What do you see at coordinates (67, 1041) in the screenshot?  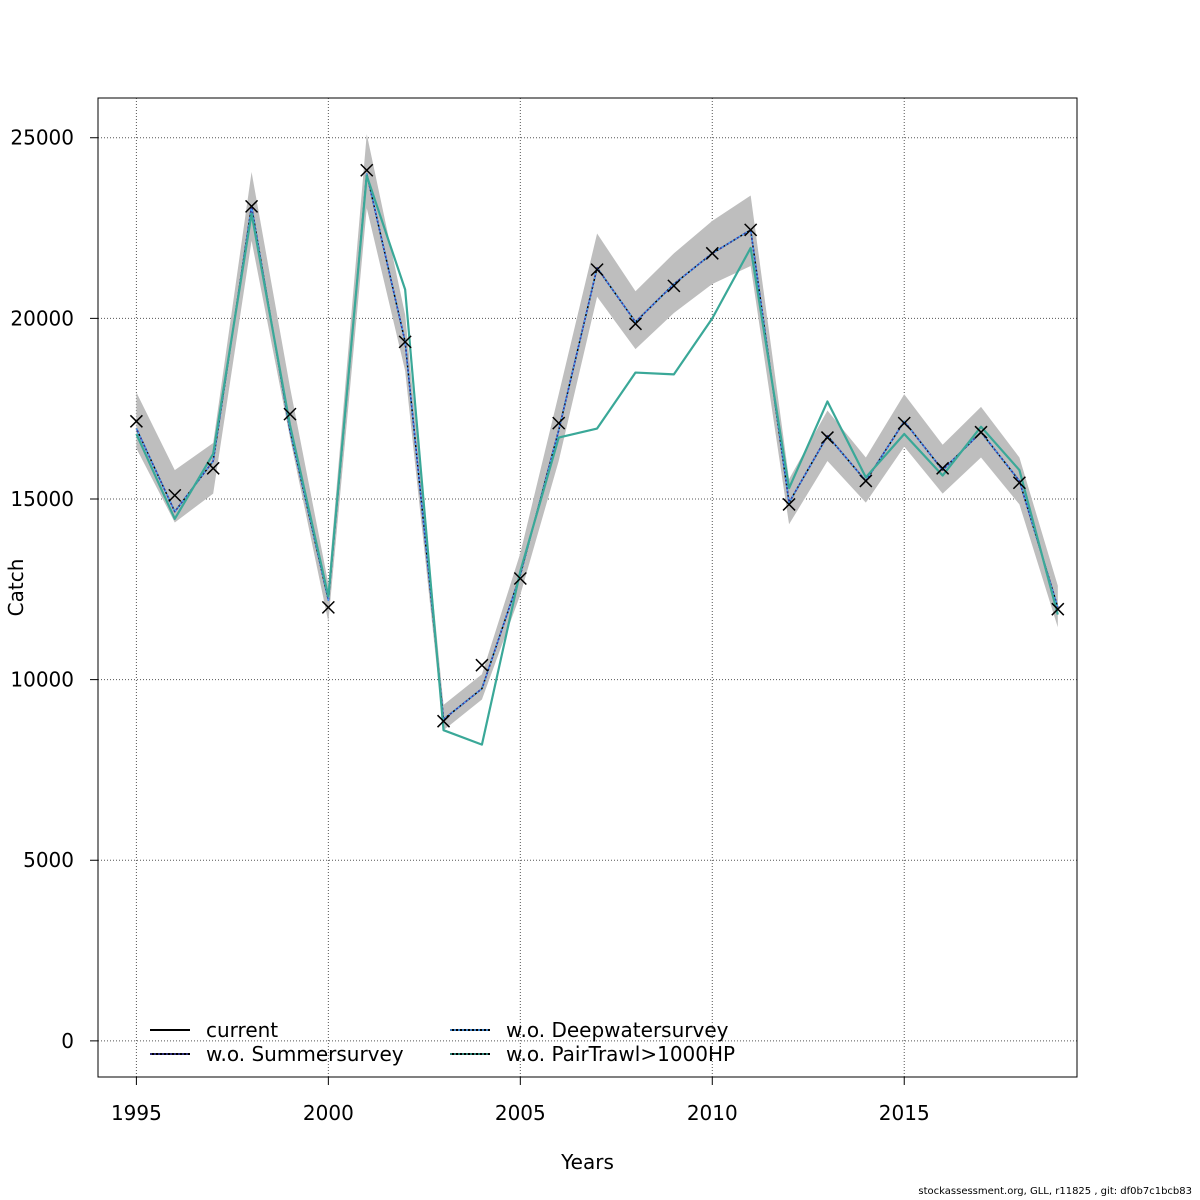 I see `y-tick-label: 0` at bounding box center [67, 1041].